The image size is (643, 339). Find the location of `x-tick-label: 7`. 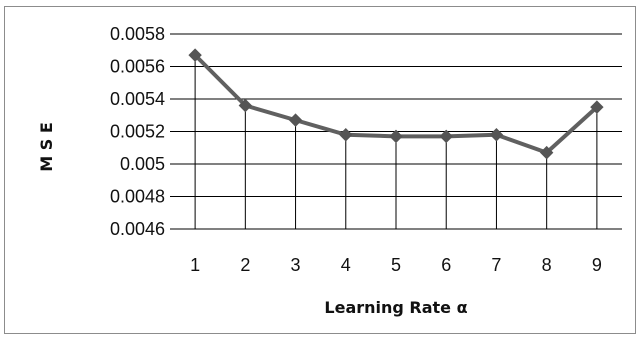

x-tick-label: 7 is located at coordinates (496, 265).